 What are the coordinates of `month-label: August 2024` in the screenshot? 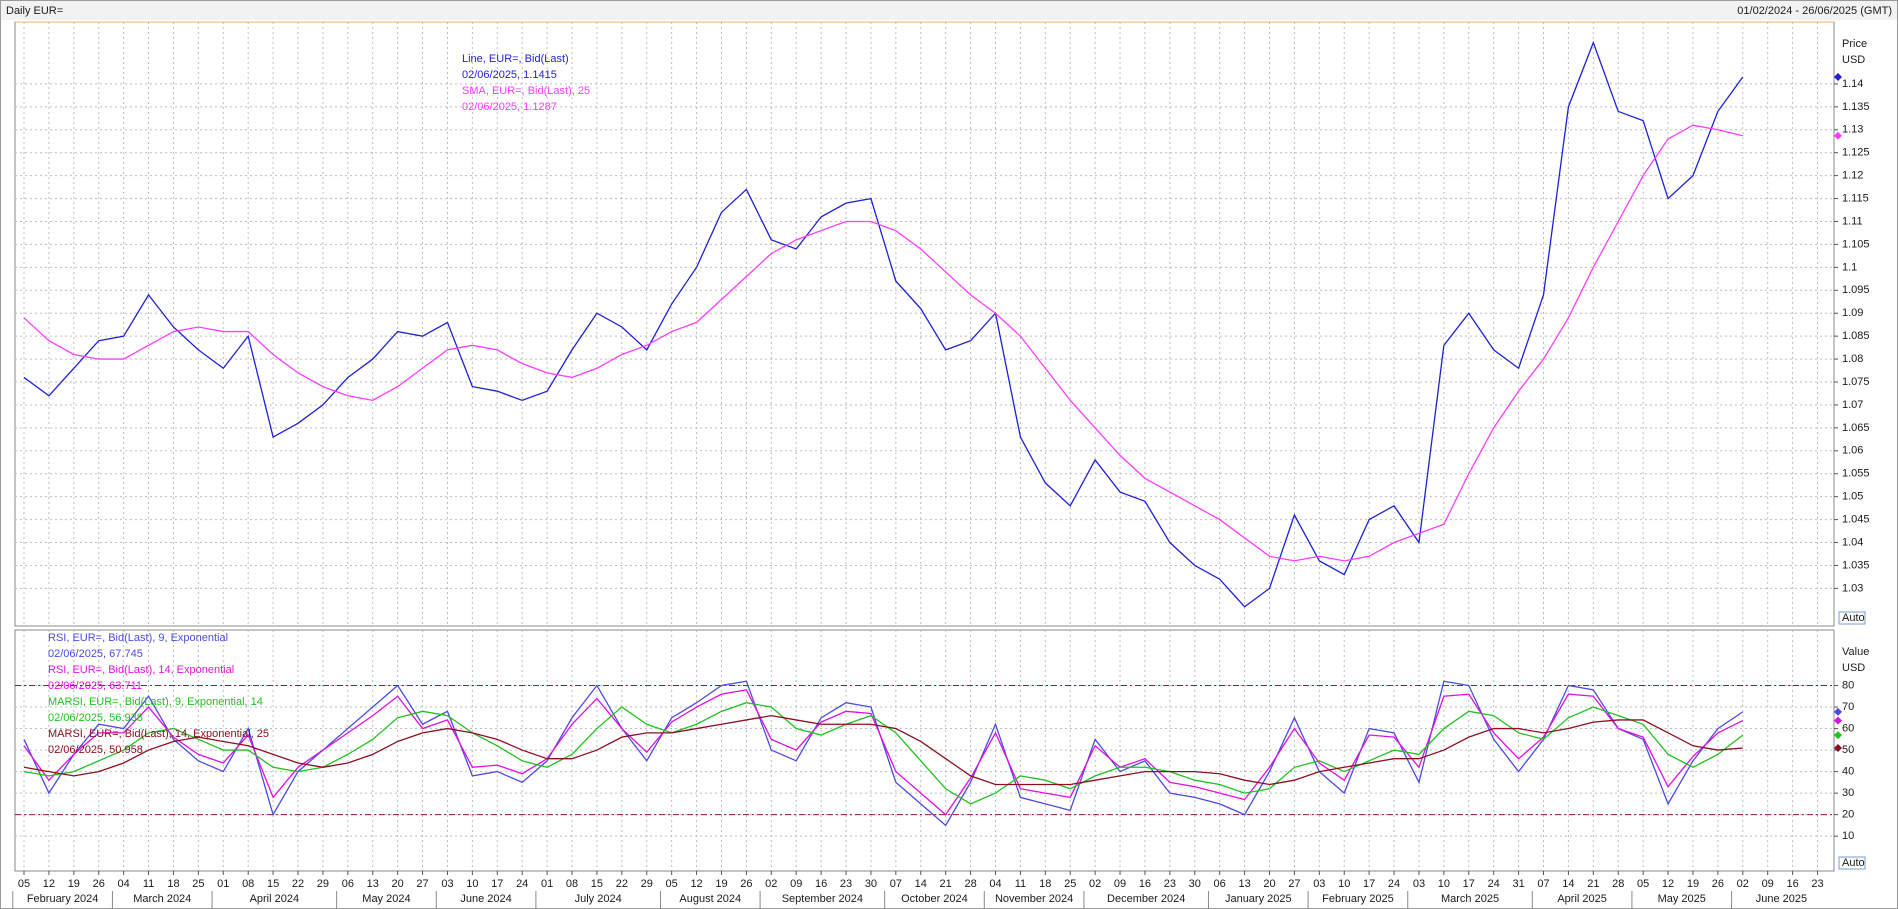 It's located at (710, 899).